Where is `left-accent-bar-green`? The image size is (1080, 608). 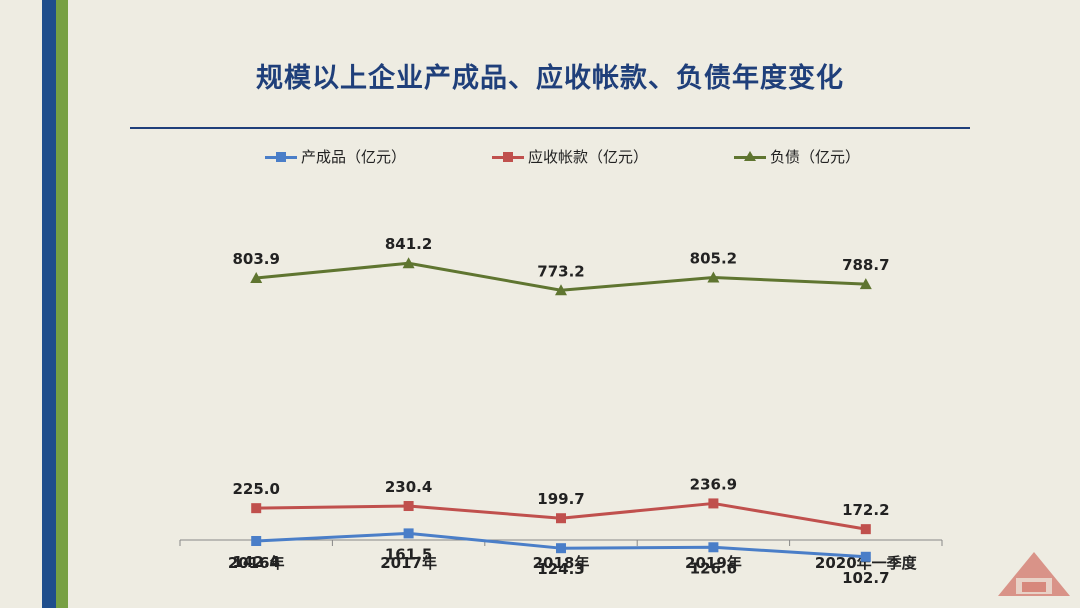
left-accent-bar-green is located at coordinates (62, 304).